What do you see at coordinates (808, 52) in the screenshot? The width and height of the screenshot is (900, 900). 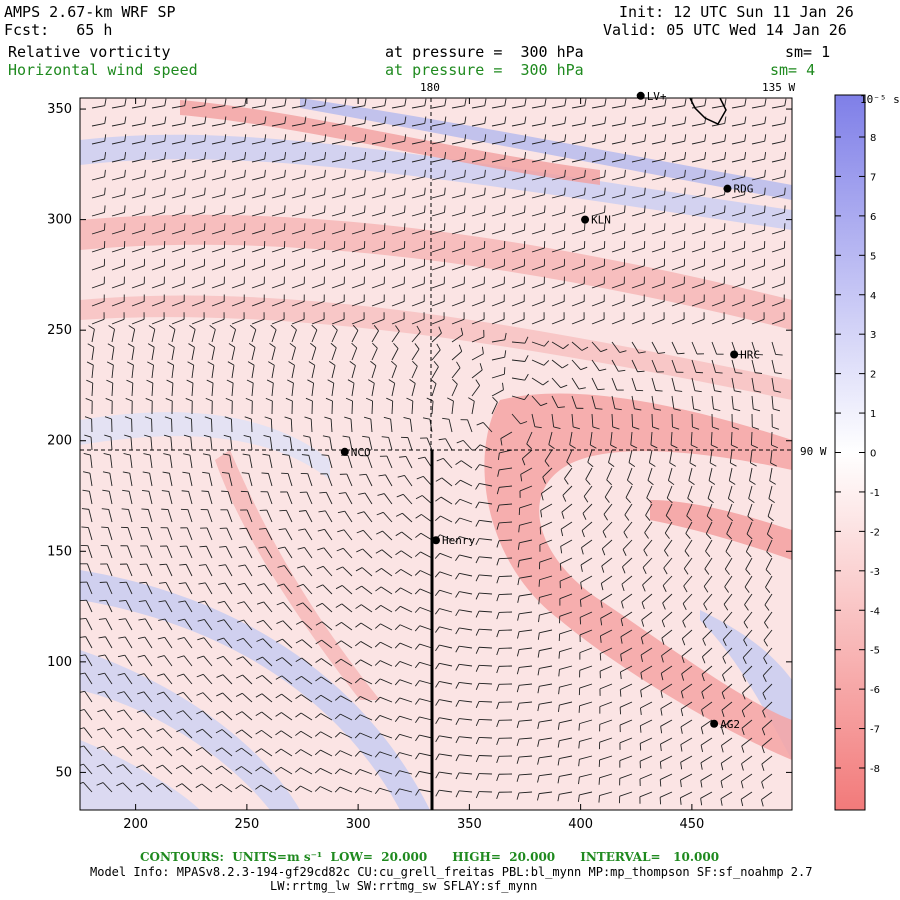 I see `field1-smoothing: sm= 1` at bounding box center [808, 52].